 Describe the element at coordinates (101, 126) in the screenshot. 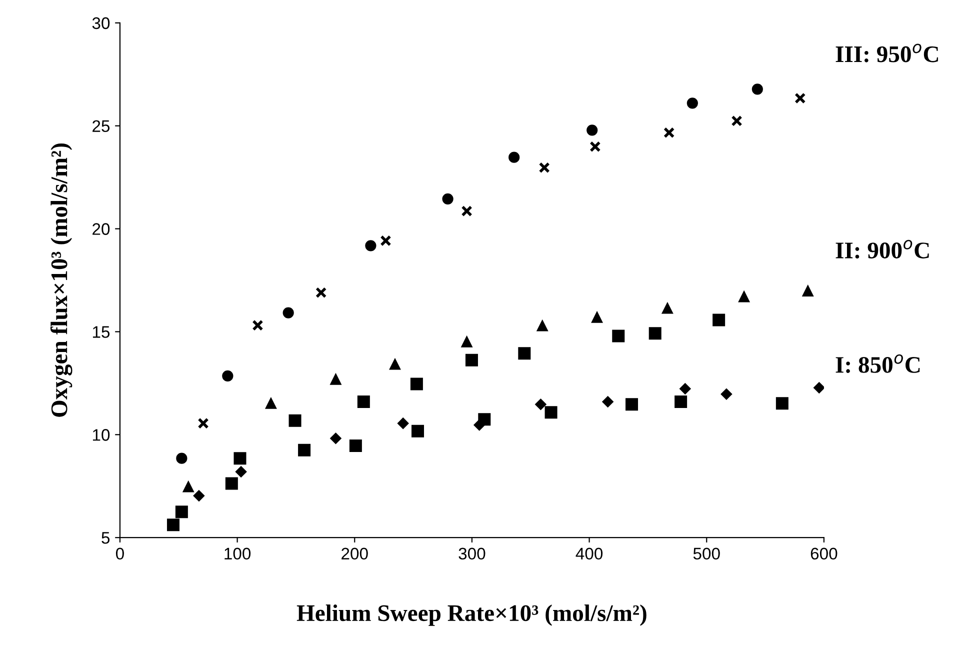

I see `y-tick-label: 25` at that location.